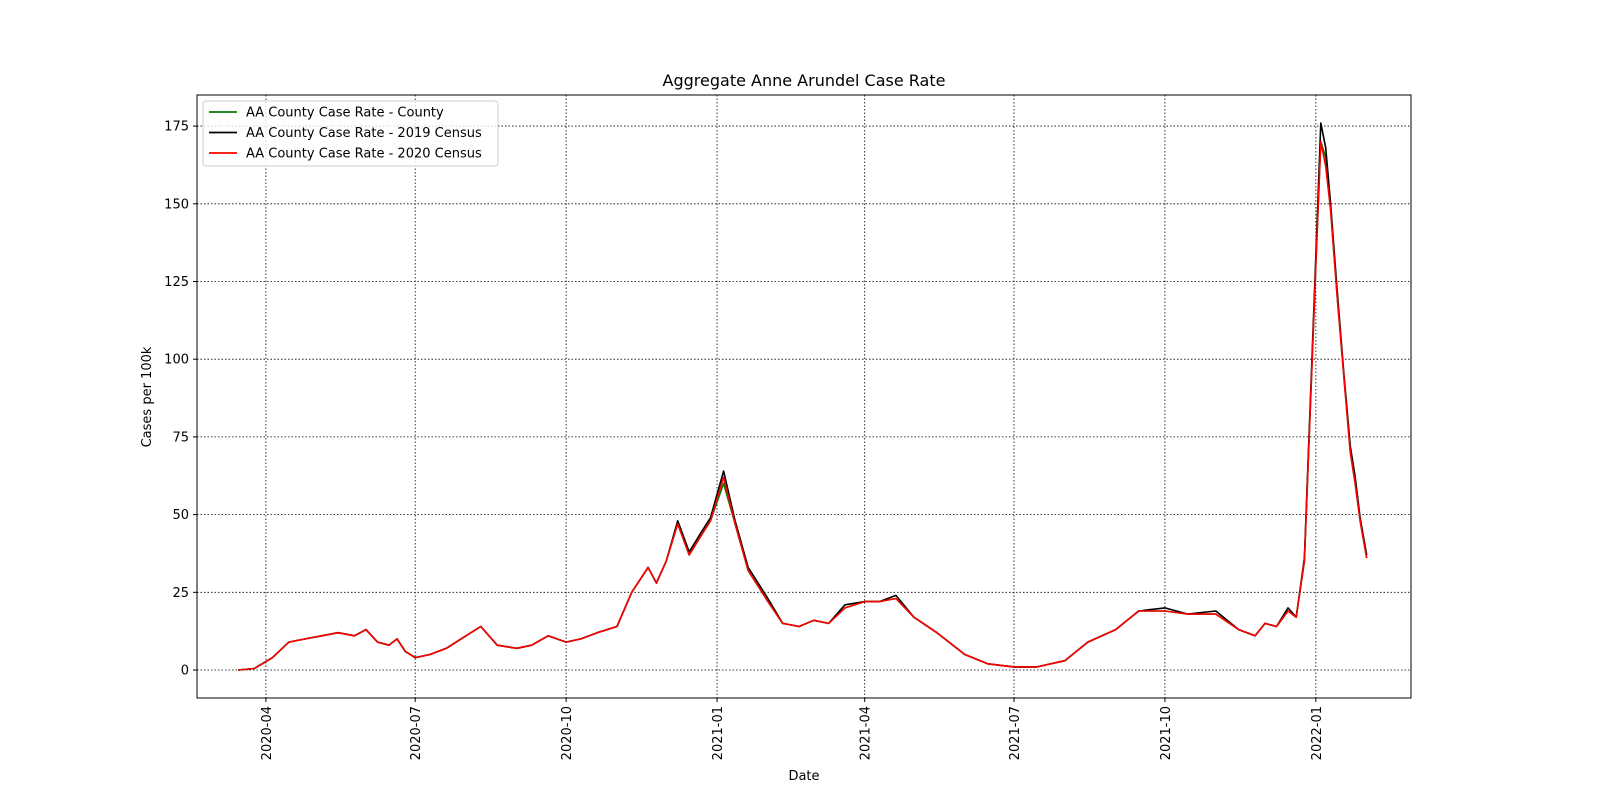  Describe the element at coordinates (364, 154) in the screenshot. I see `legend-label: AA County Case Rate - 2020 Census` at that location.